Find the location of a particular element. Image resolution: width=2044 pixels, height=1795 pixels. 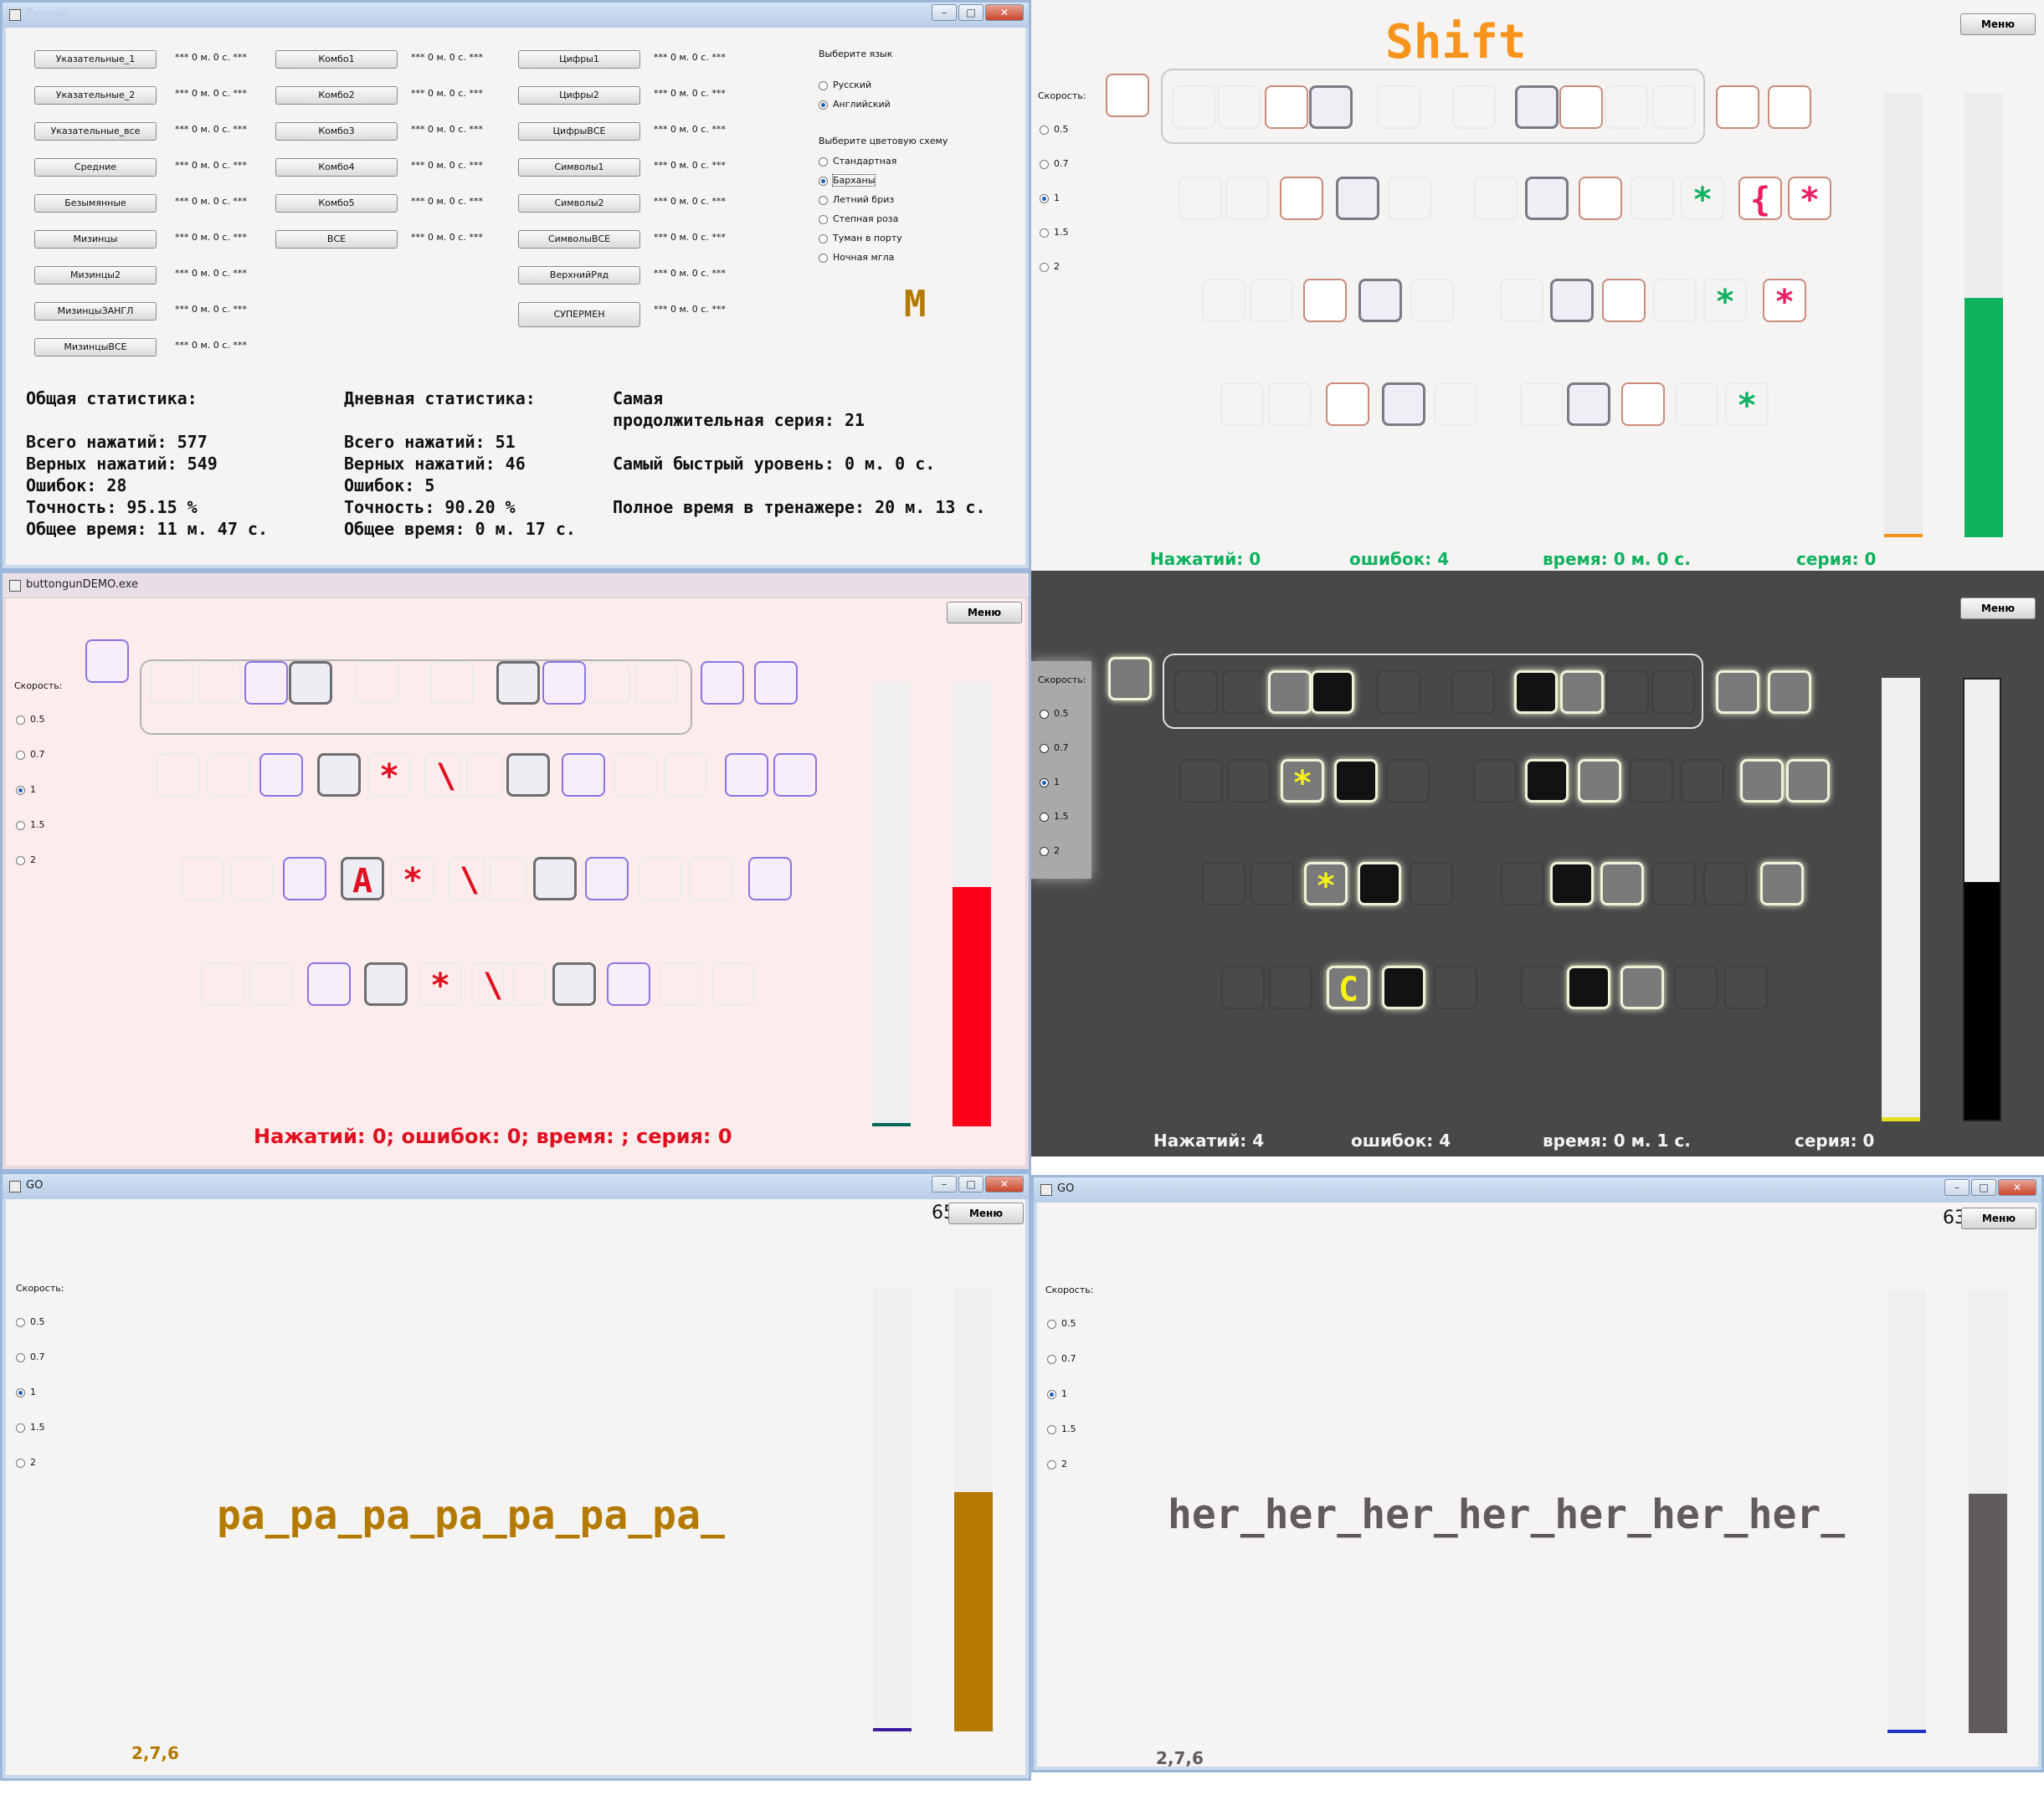

lesson-button: Указательные_все is located at coordinates (96, 131).